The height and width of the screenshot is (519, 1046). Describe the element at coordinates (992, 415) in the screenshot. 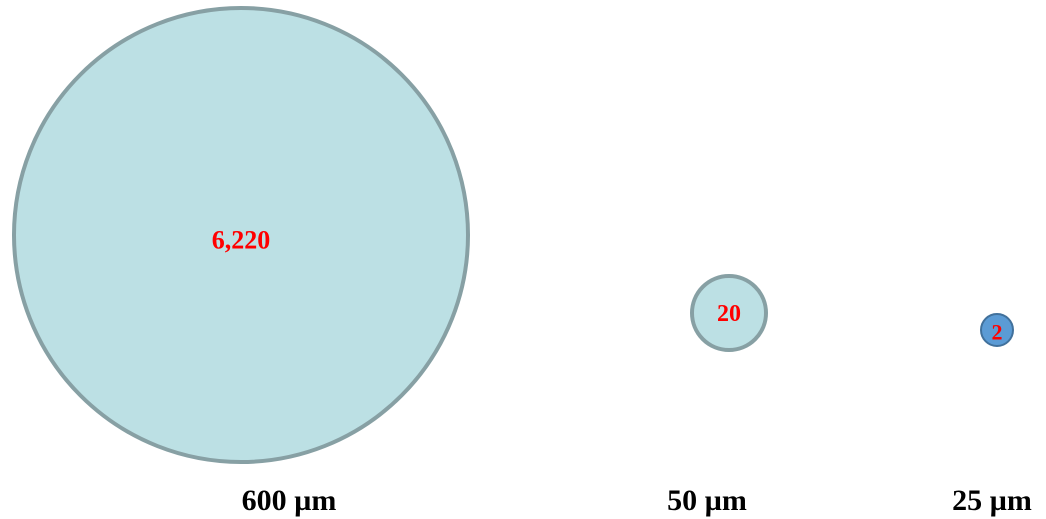

I see `circle-group-25: 2 25 µm` at that location.